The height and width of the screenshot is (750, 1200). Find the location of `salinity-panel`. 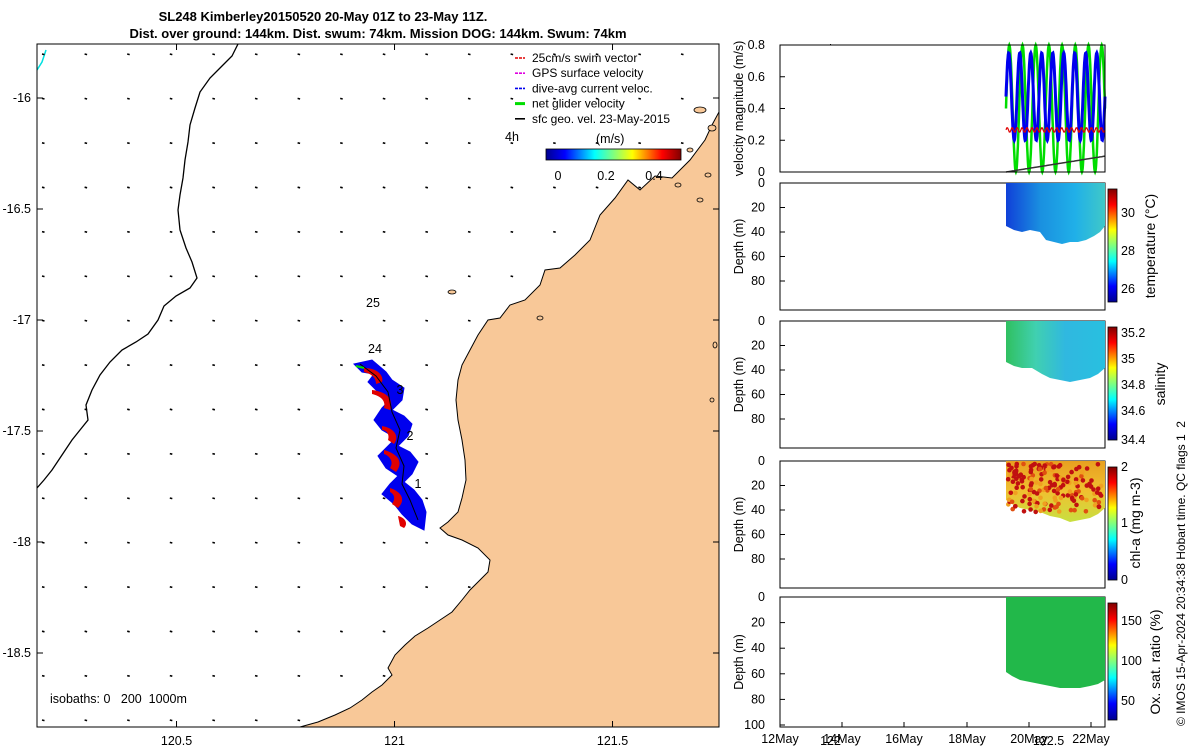

salinity-panel is located at coordinates (948, 384).